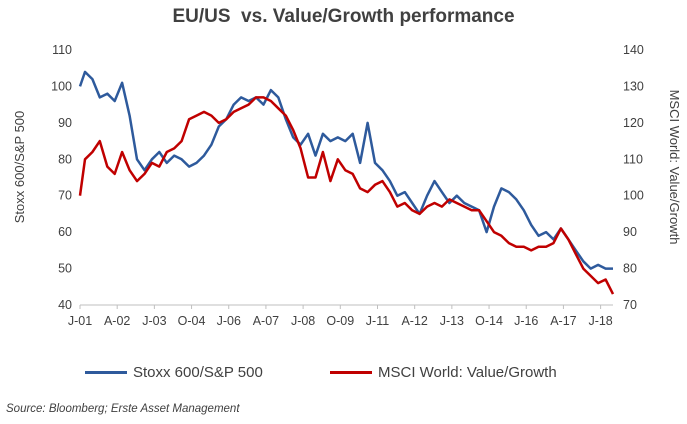  What do you see at coordinates (65, 269) in the screenshot?
I see `y-left-tick-label: 50` at bounding box center [65, 269].